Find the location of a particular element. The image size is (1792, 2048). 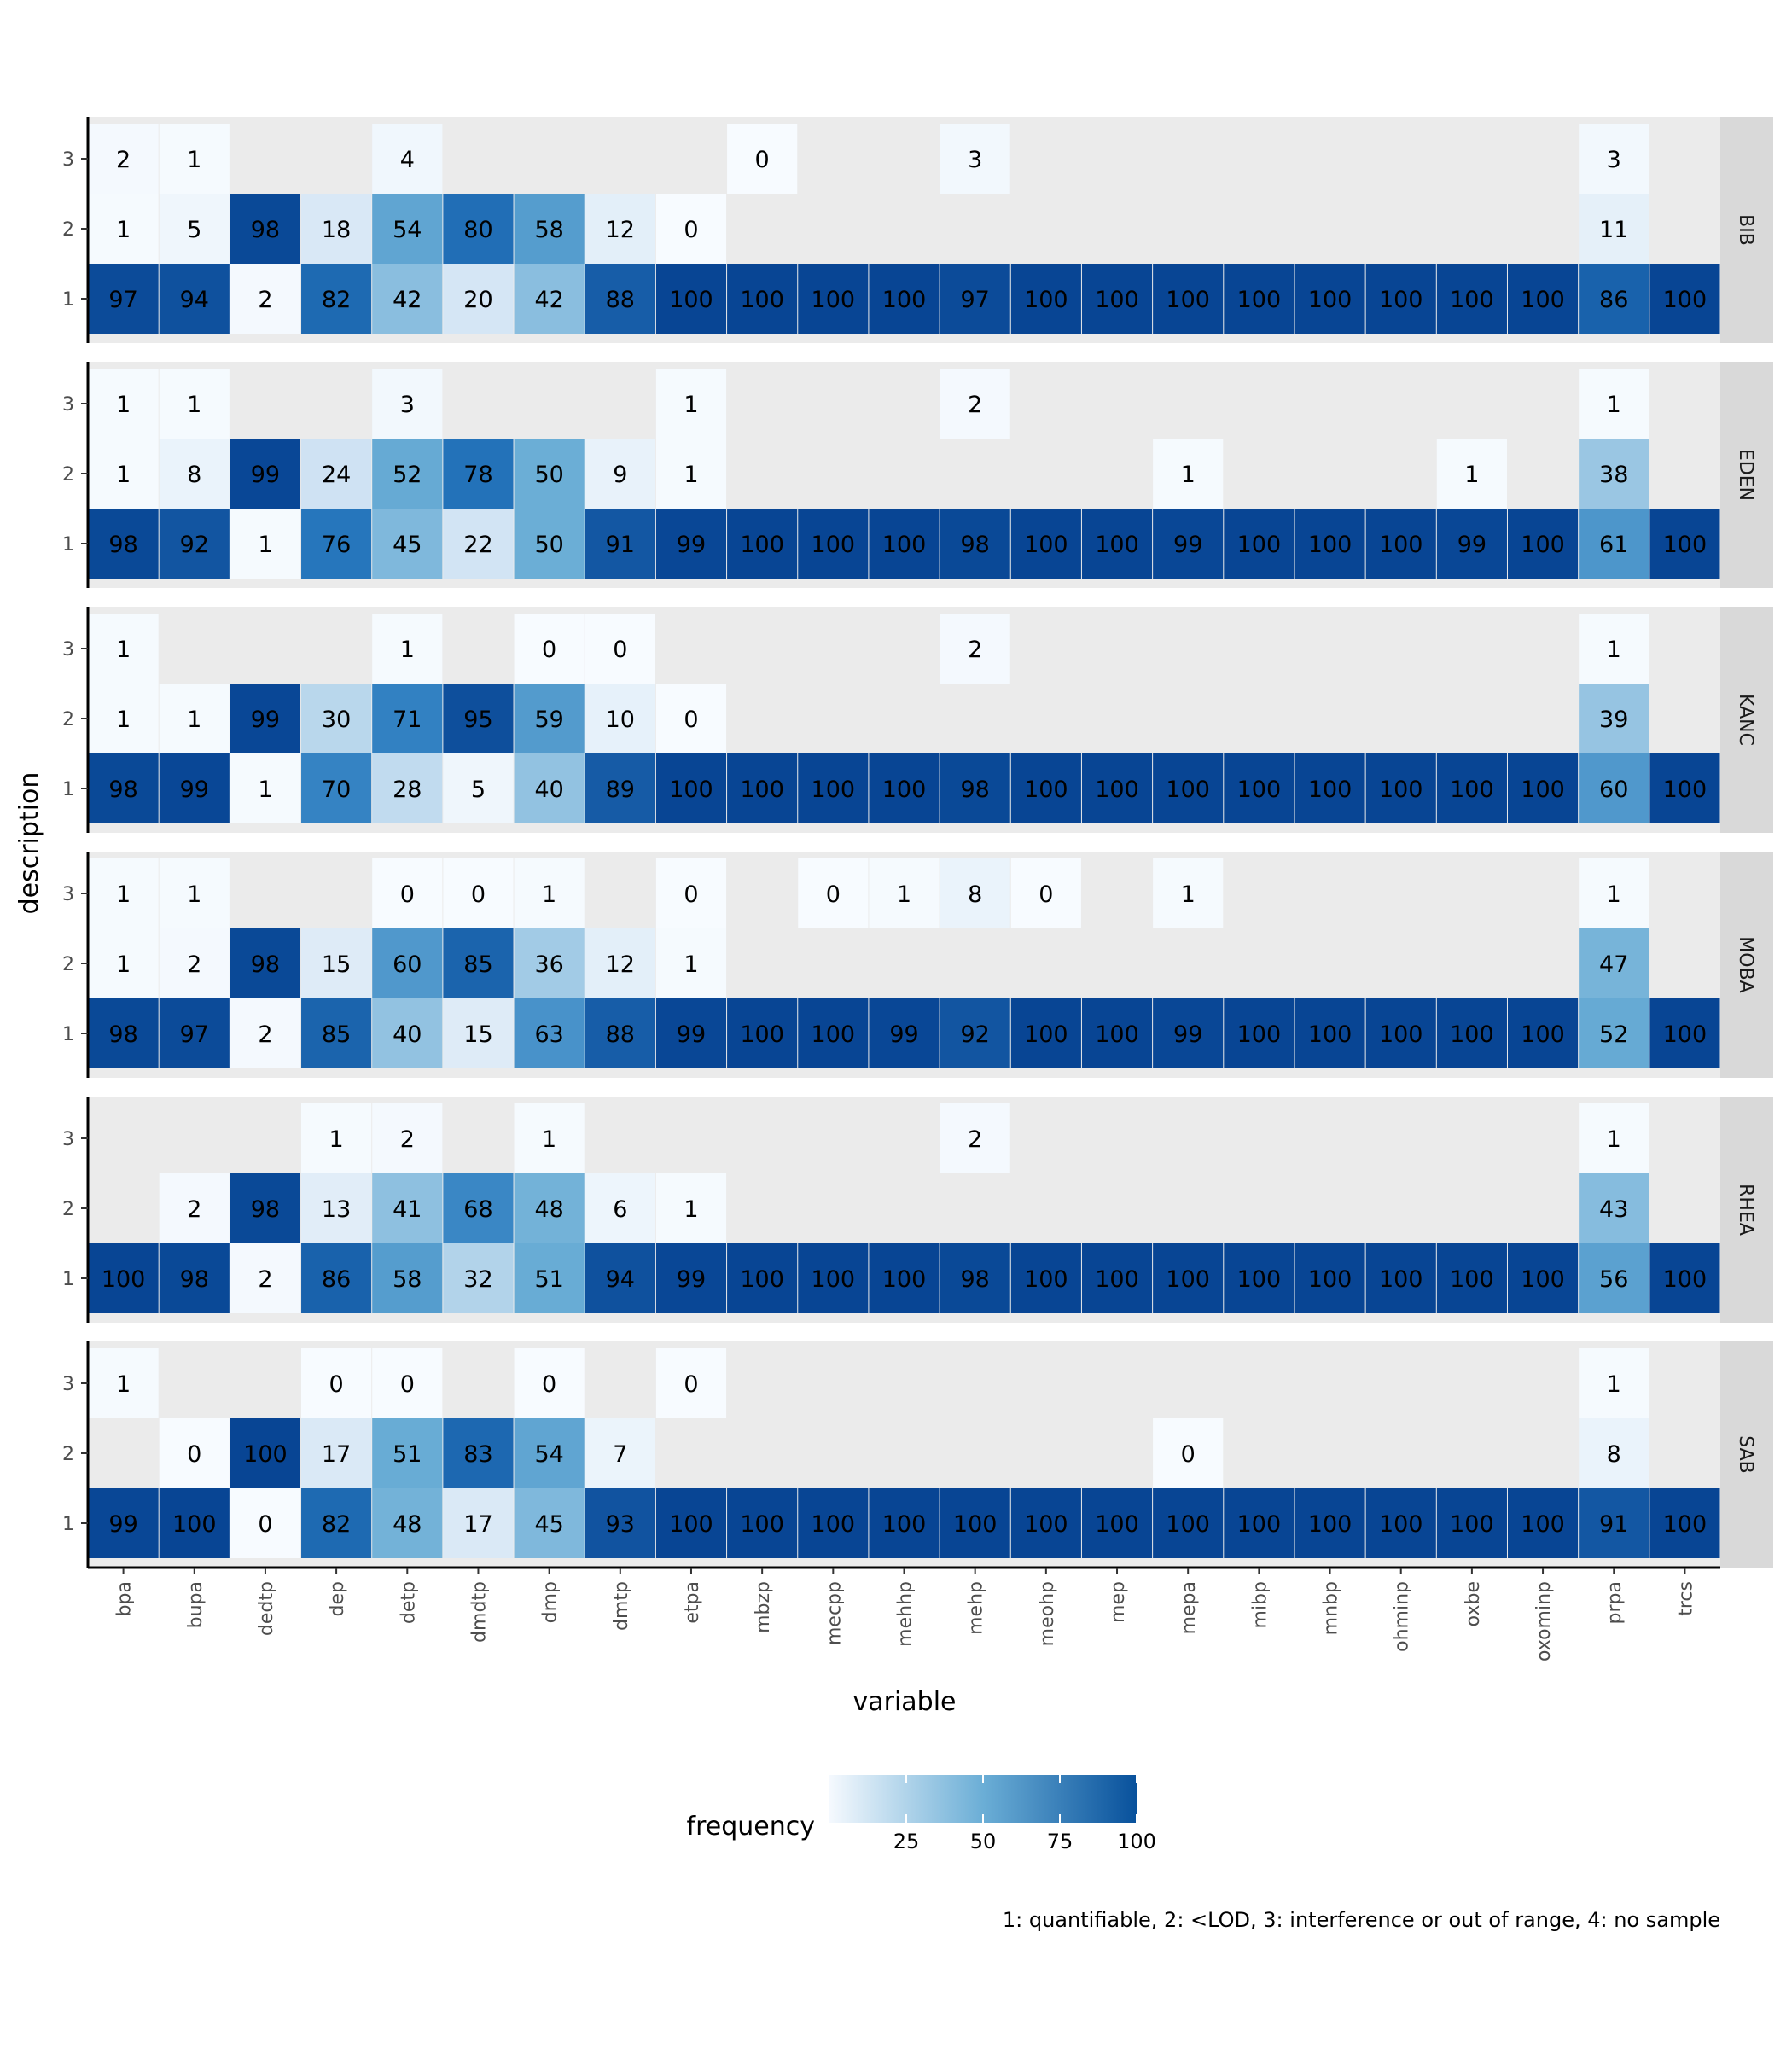

cell-value-label: 12 is located at coordinates (620, 230).